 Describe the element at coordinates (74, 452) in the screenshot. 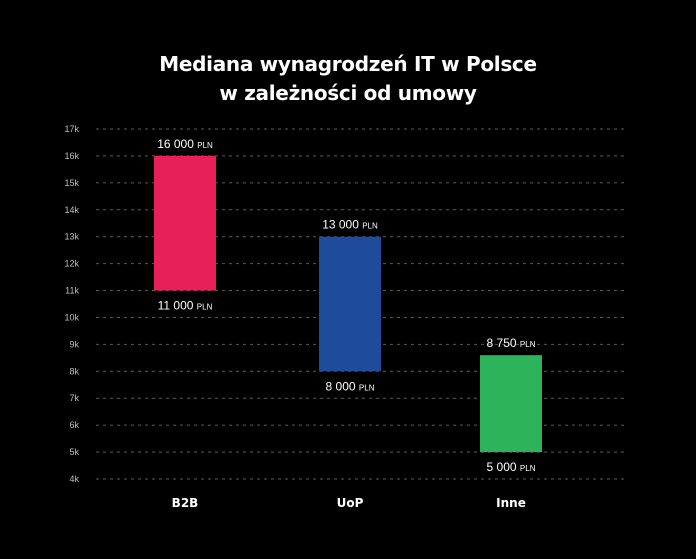

I see `y-tick-label: 5k` at that location.